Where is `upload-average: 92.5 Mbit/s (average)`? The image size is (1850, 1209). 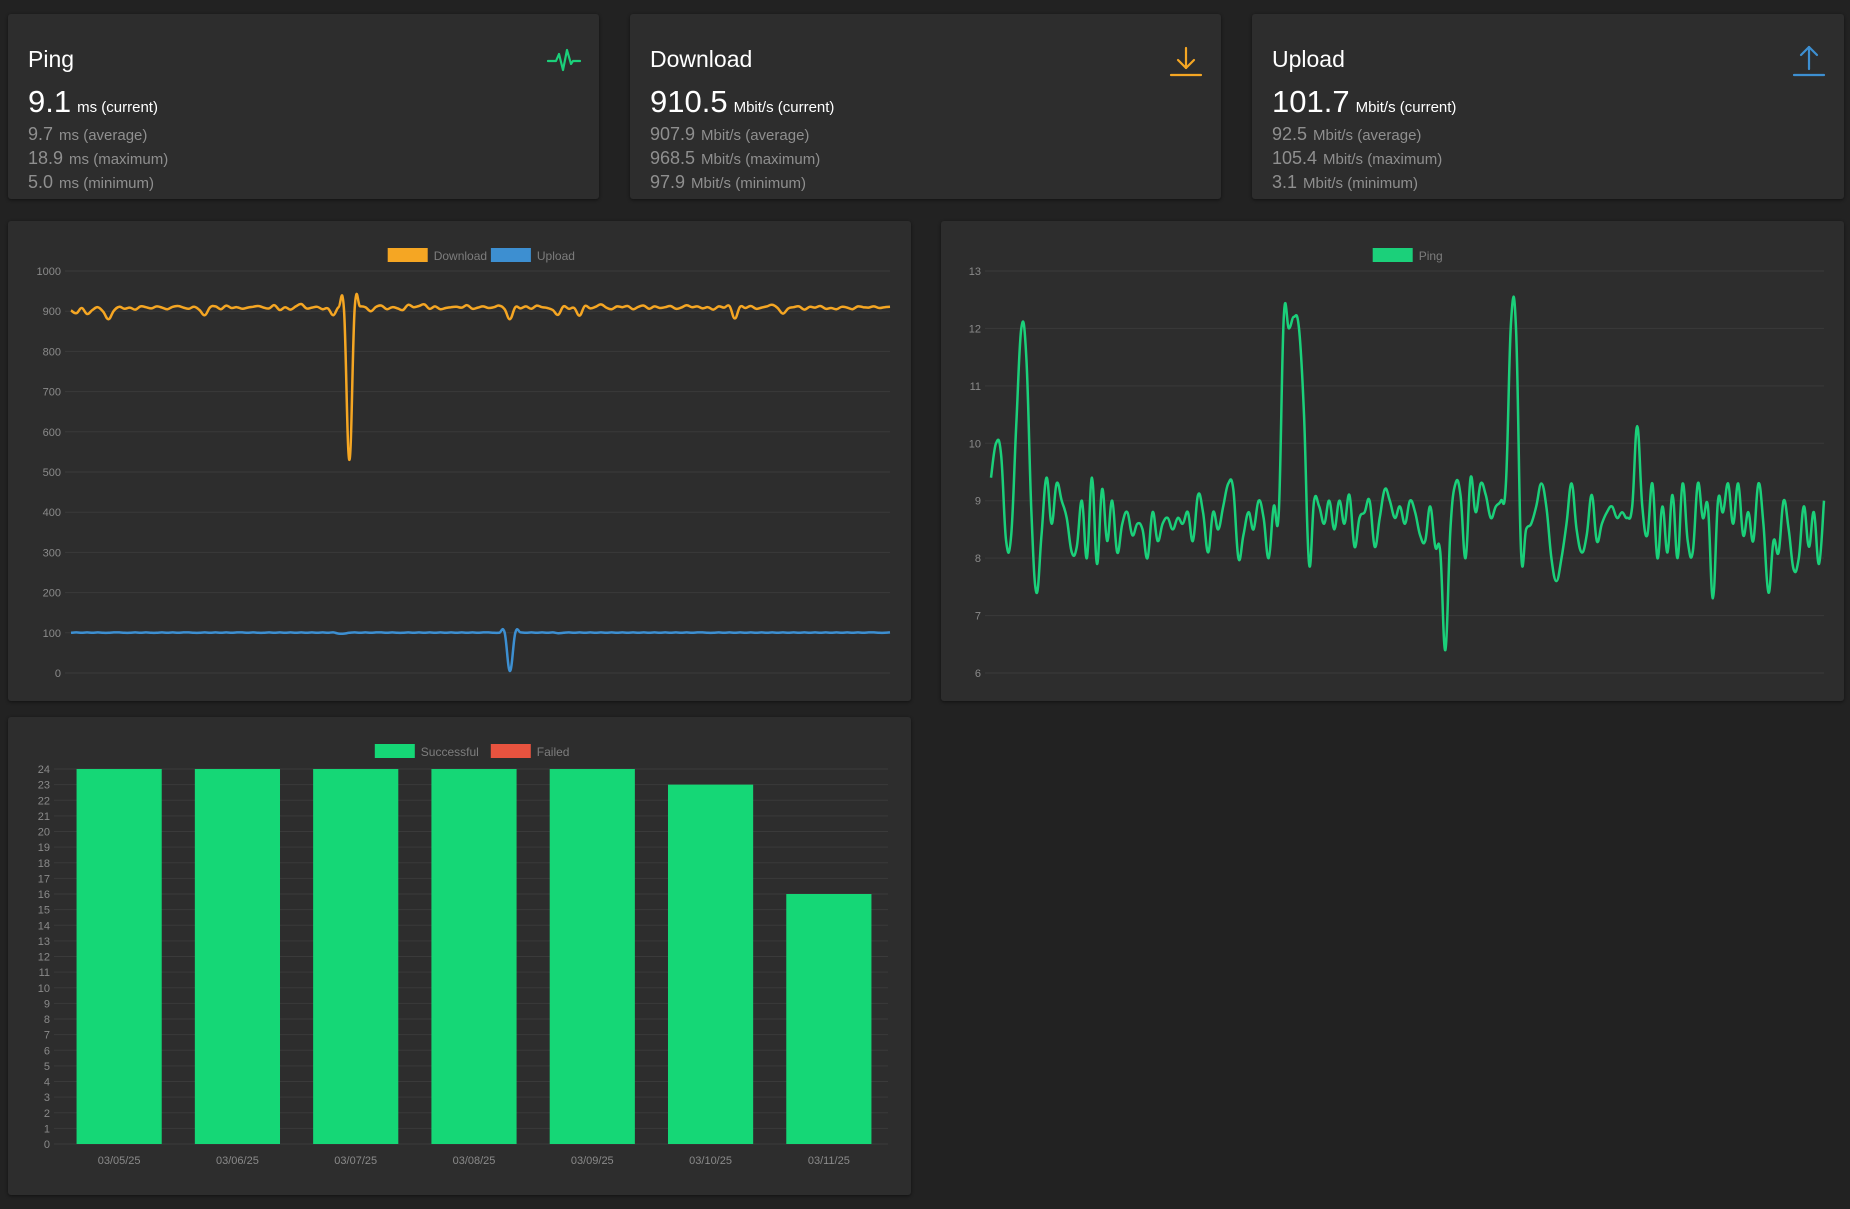 upload-average: 92.5 Mbit/s (average) is located at coordinates (1347, 134).